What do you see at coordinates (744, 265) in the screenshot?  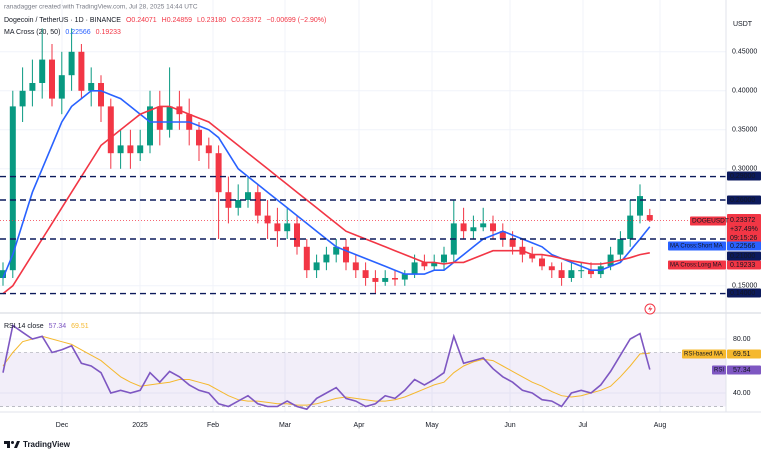 I see `ma-value-box` at bounding box center [744, 265].